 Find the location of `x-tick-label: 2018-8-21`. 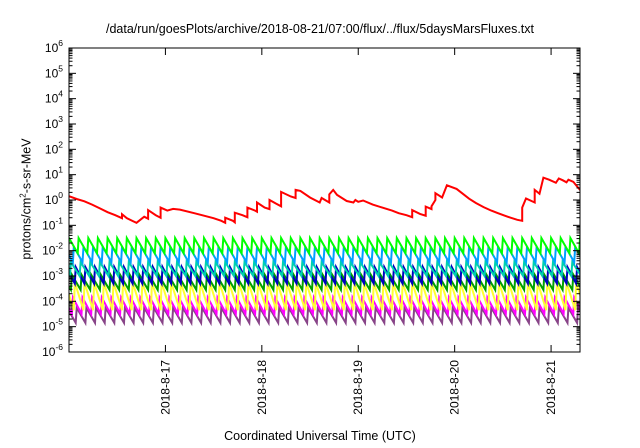

x-tick-label: 2018-8-21 is located at coordinates (551, 387).